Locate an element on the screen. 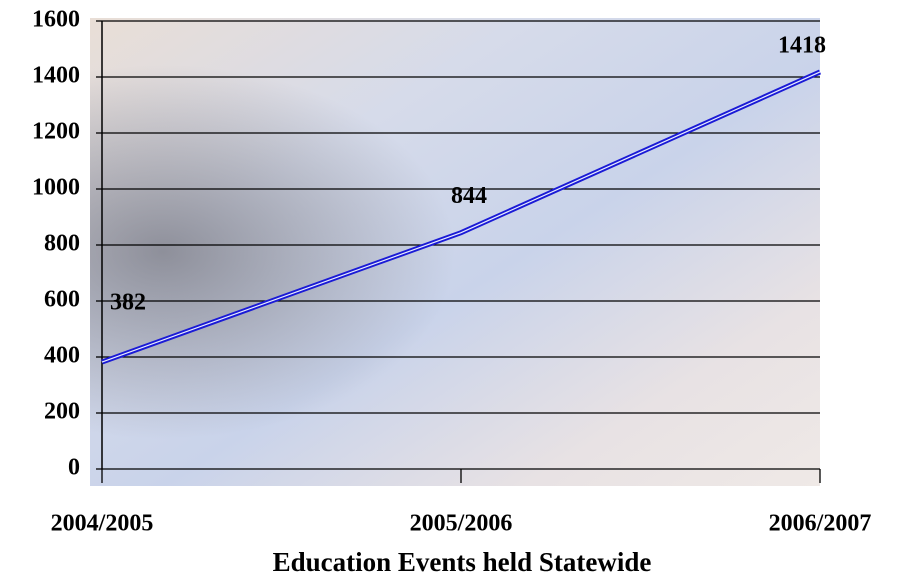 The width and height of the screenshot is (902, 588). y-tick-label: 1400 is located at coordinates (56, 76).